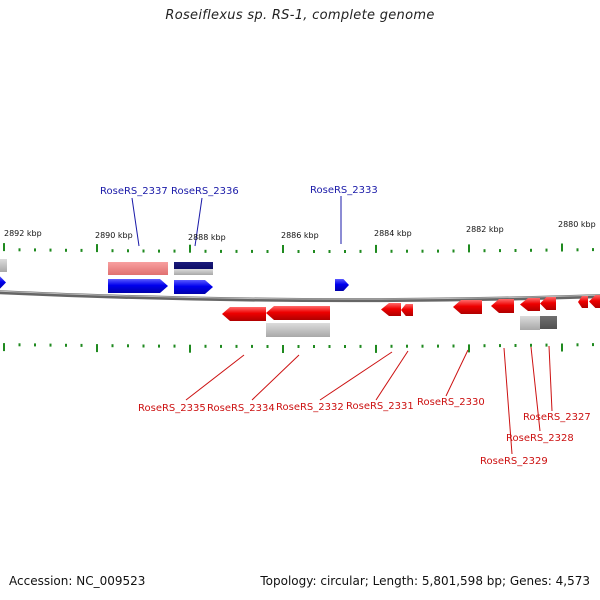 This screenshot has width=600, height=600. Describe the element at coordinates (485, 229) in the screenshot. I see `scale-label: 2882 kbp` at that location.